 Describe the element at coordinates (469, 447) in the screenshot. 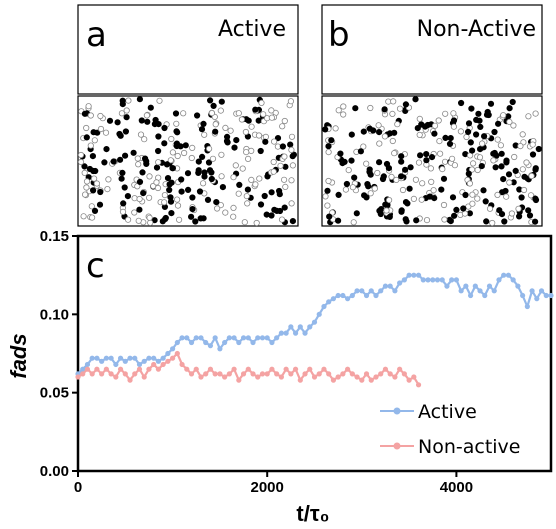

I see `legend-label-non-active: Non-active` at that location.